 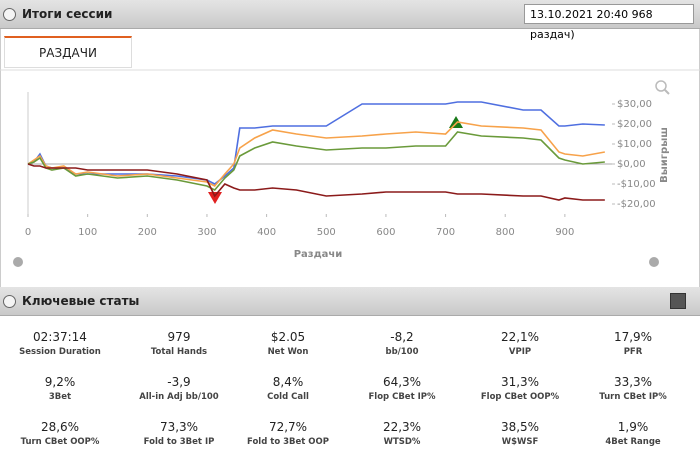 What do you see at coordinates (288, 427) in the screenshot?
I see `stat-value: 72,7%` at bounding box center [288, 427].